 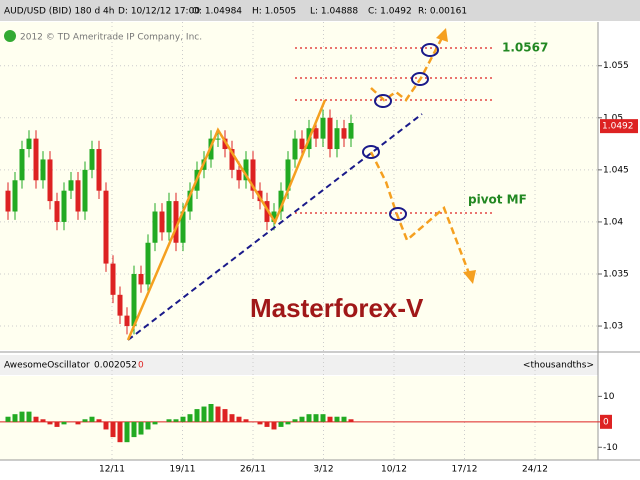 I want to click on date: D: 10/12/12 17:00, so click(x=159, y=12).